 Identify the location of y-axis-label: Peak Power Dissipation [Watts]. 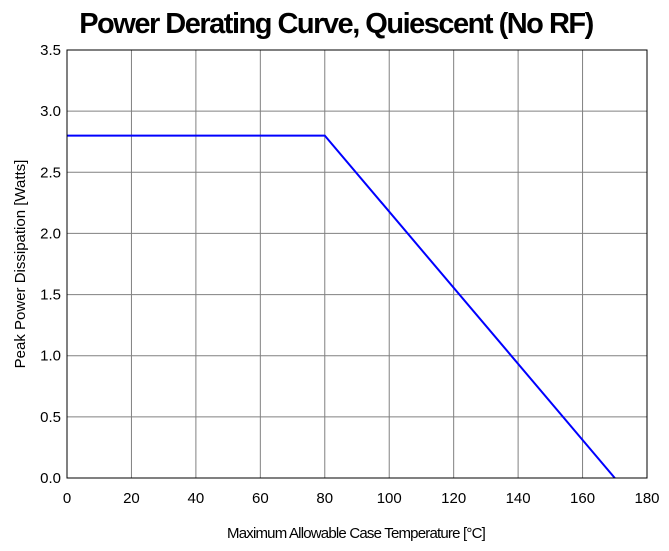
(20, 264).